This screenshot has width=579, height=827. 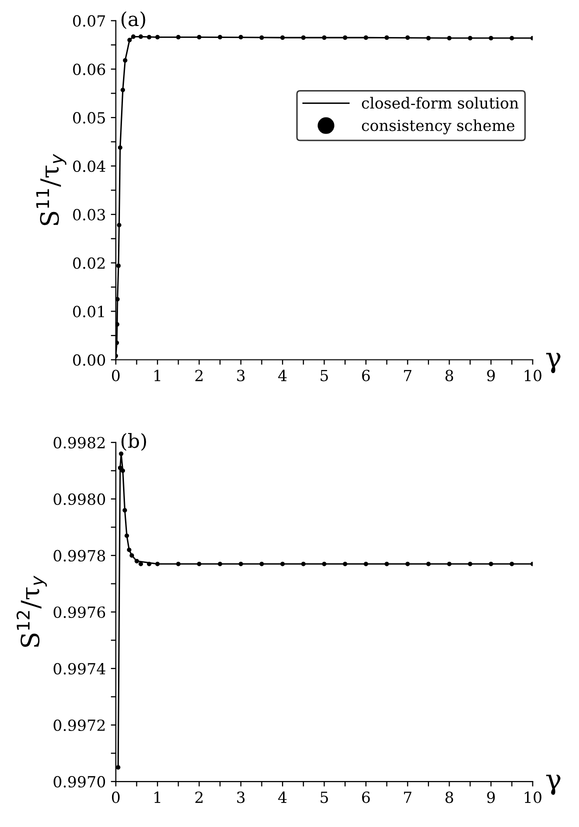 What do you see at coordinates (438, 126) in the screenshot?
I see `legend-label: consistency scheme` at bounding box center [438, 126].